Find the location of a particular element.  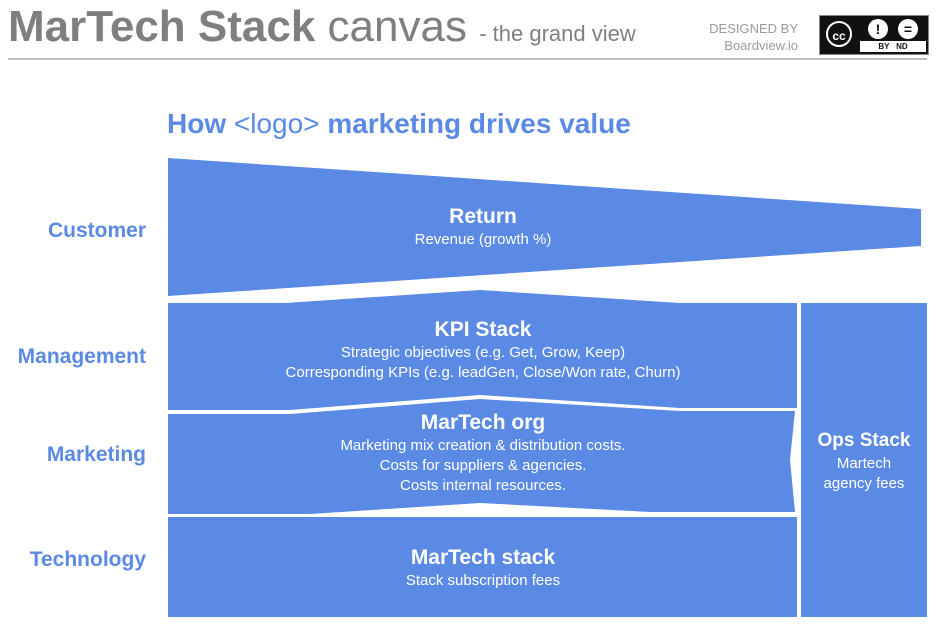

header-divider is located at coordinates (467, 59).